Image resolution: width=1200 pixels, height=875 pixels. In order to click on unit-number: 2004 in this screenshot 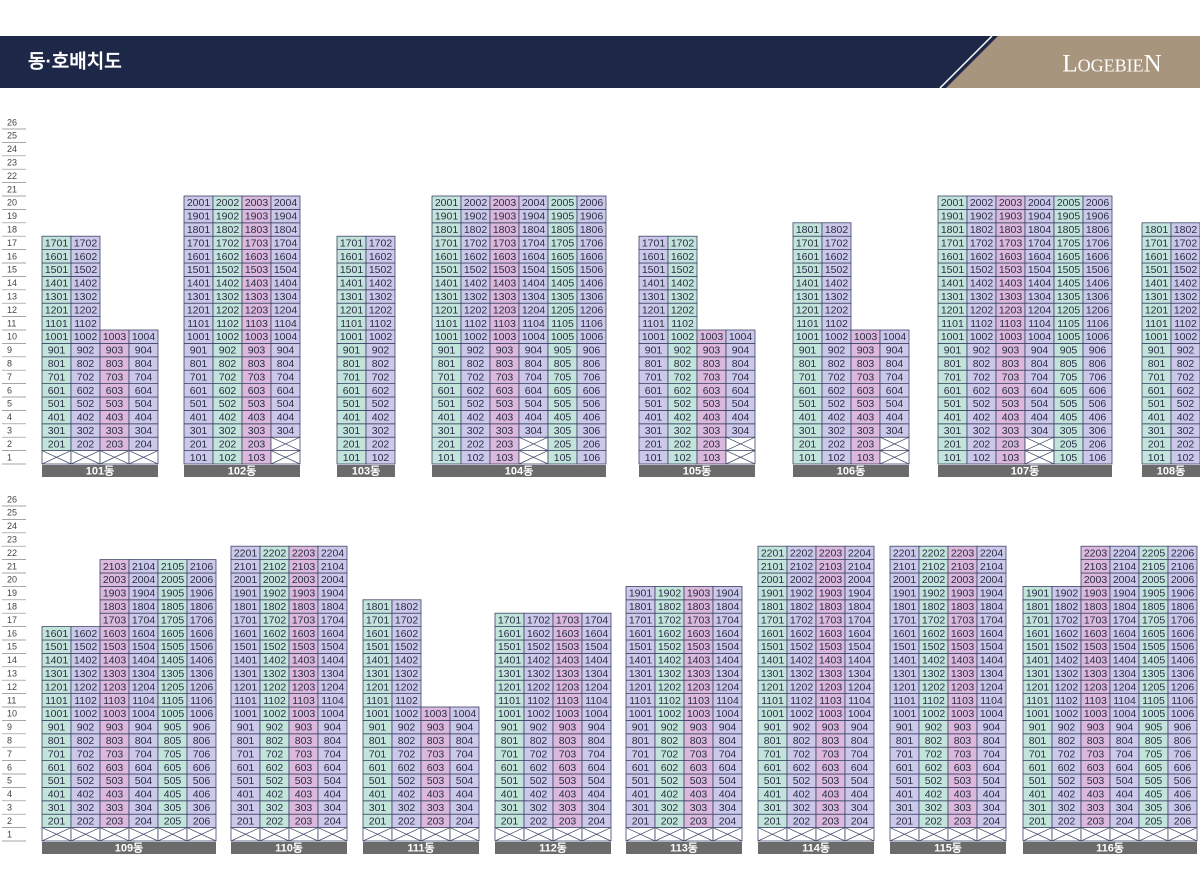, I will do `click(534, 203)`.